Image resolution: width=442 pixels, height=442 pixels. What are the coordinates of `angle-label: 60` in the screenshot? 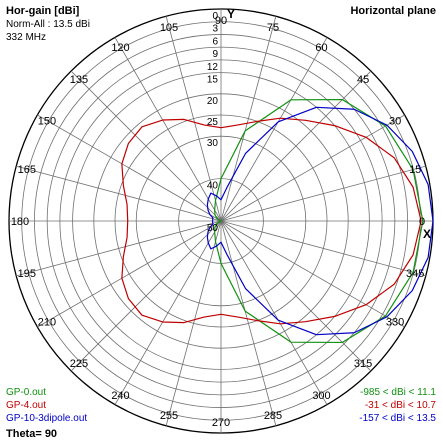 It's located at (321, 48).